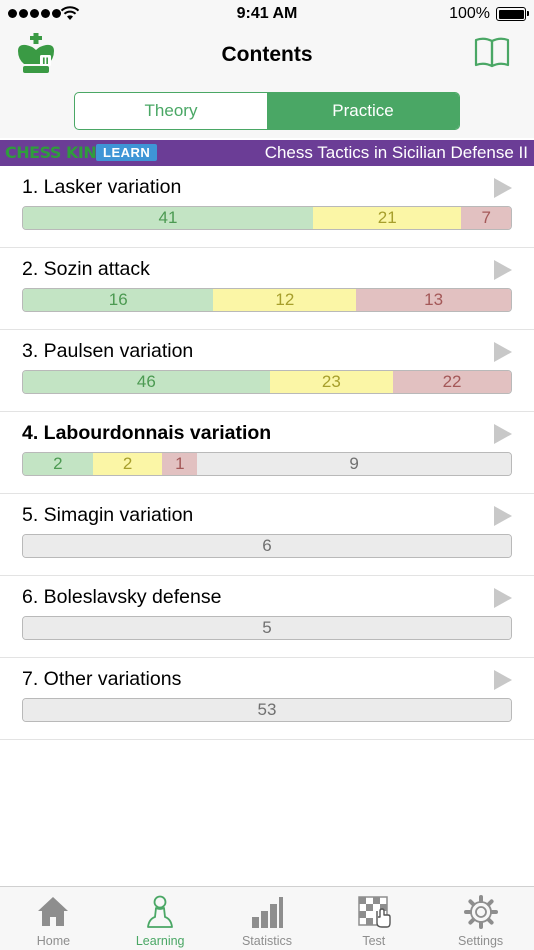 Image resolution: width=534 pixels, height=950 pixels. What do you see at coordinates (160, 941) in the screenshot?
I see `tab-label: Learning` at bounding box center [160, 941].